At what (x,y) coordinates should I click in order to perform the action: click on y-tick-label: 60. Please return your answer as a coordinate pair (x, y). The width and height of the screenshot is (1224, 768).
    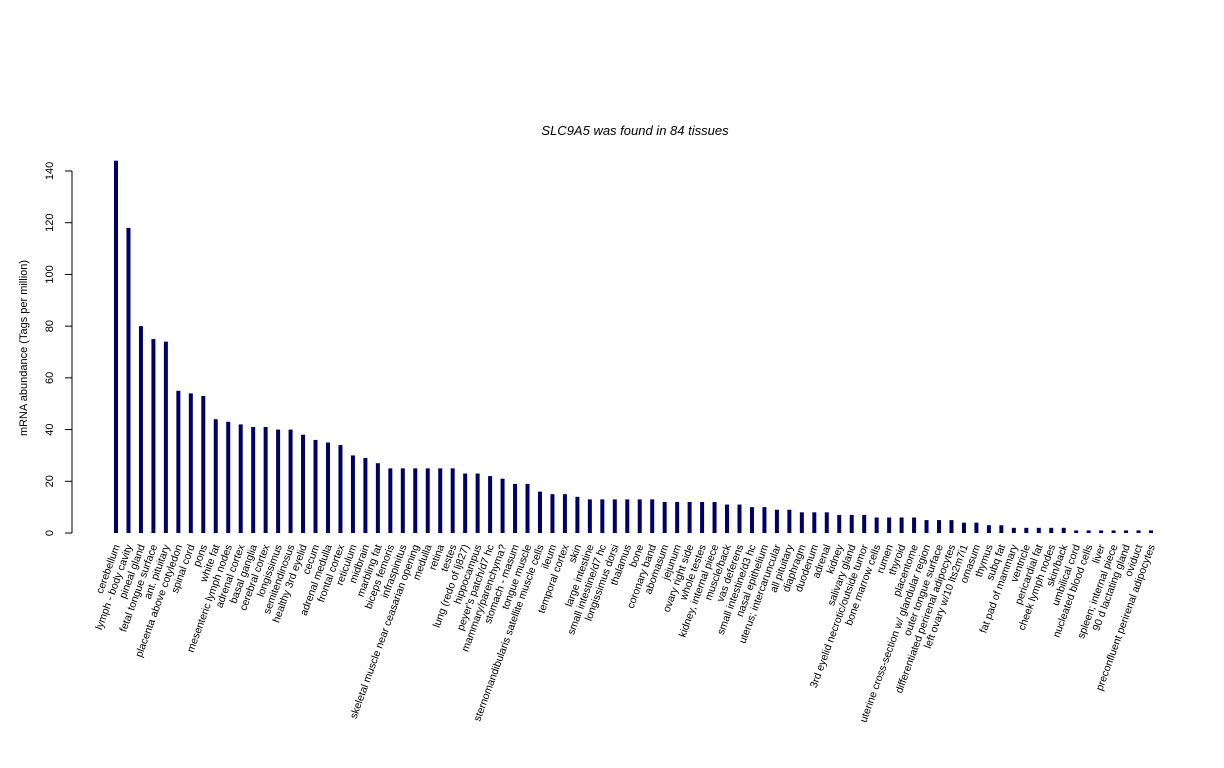
    Looking at the image, I should click on (50, 378).